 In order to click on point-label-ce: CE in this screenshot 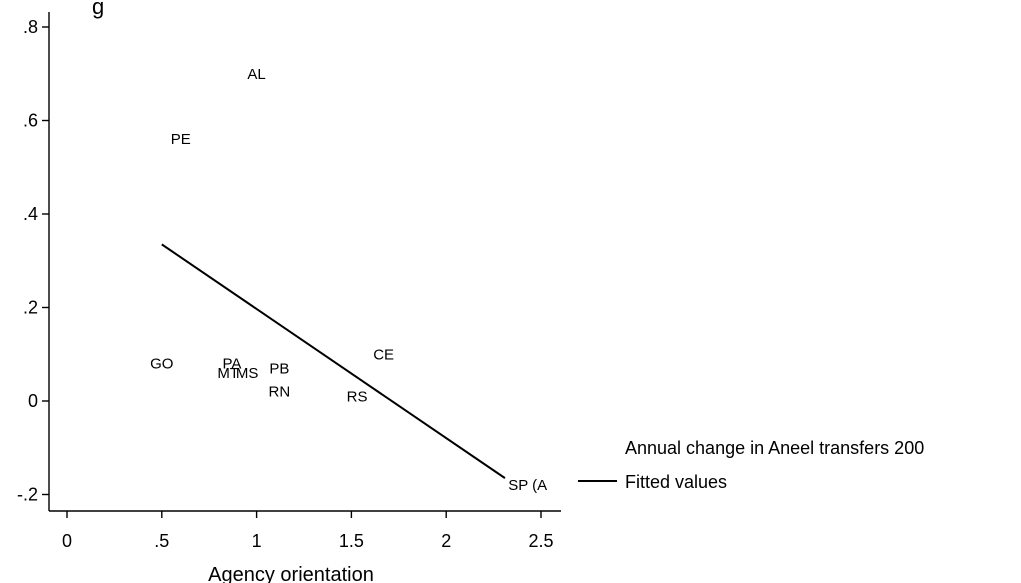, I will do `click(383, 354)`.